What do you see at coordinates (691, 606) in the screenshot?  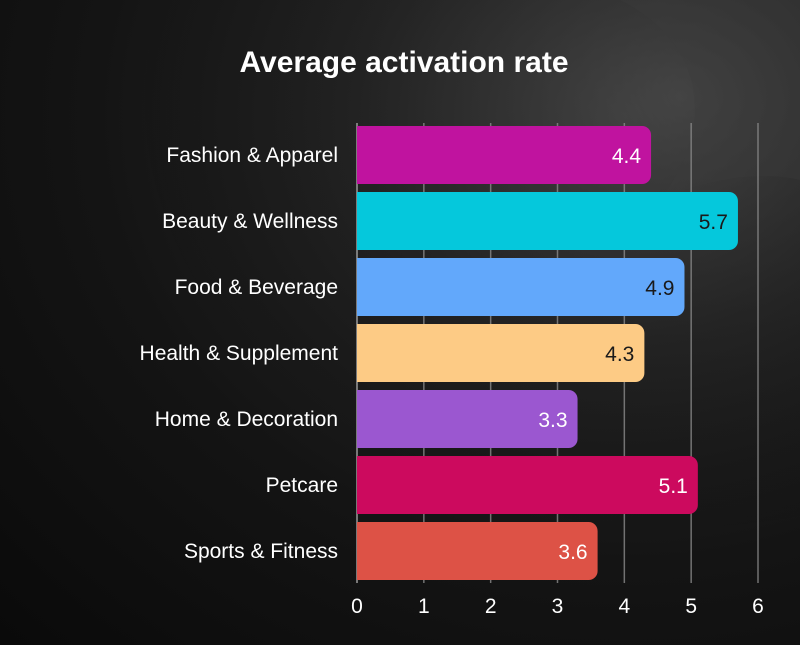 I see `x-tick-label: 5` at bounding box center [691, 606].